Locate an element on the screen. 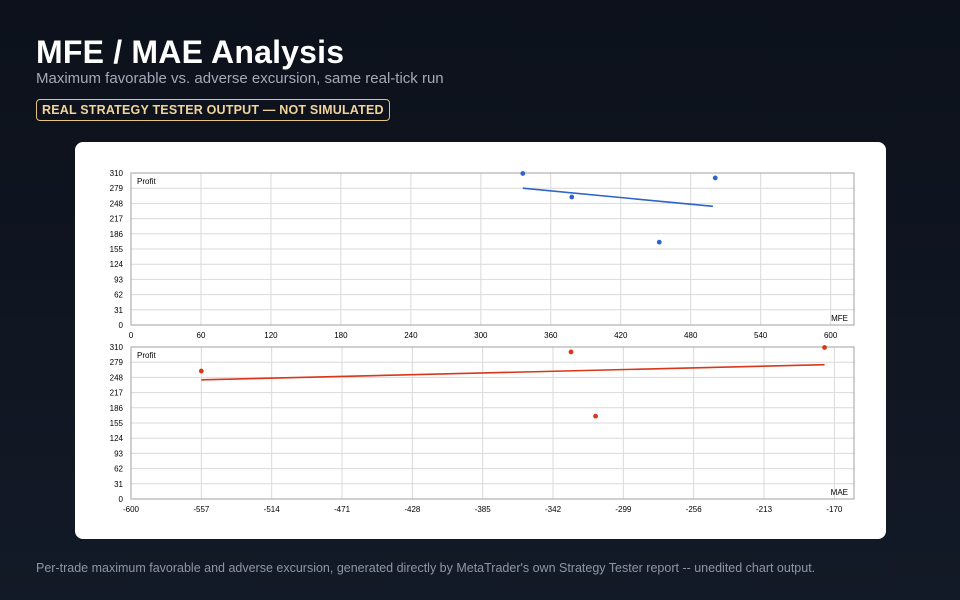 This screenshot has width=960, height=600. mfe-y-tick-label: 0 is located at coordinates (121, 325).